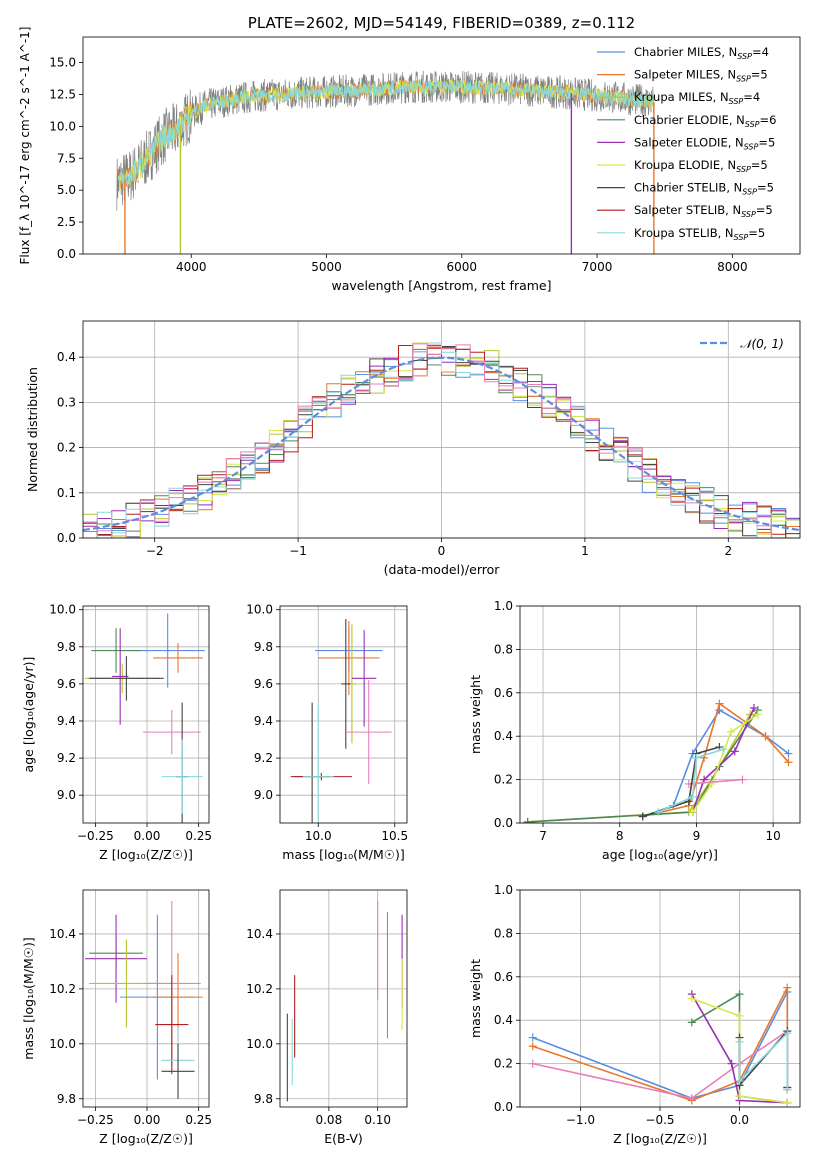  Describe the element at coordinates (475, 998) in the screenshot. I see `y-axis-label: mass weight` at that location.